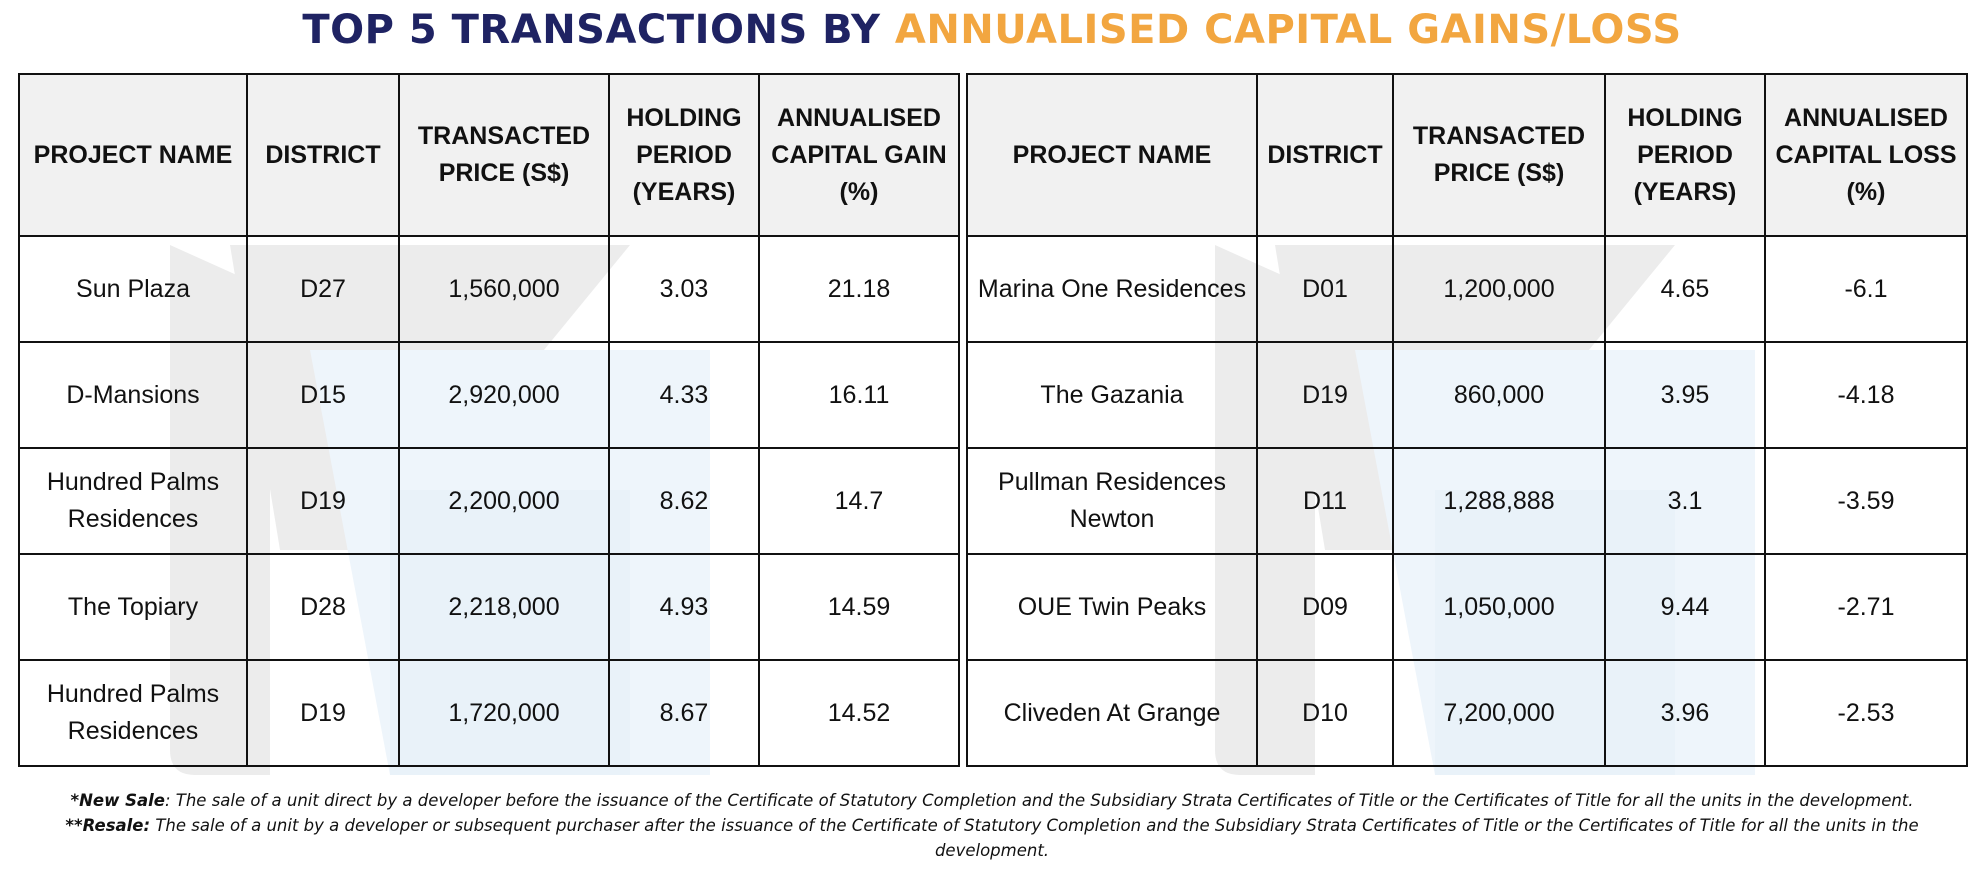 This screenshot has width=1984, height=870. What do you see at coordinates (684, 607) in the screenshot?
I see `holding-period-cell: 4.93` at bounding box center [684, 607].